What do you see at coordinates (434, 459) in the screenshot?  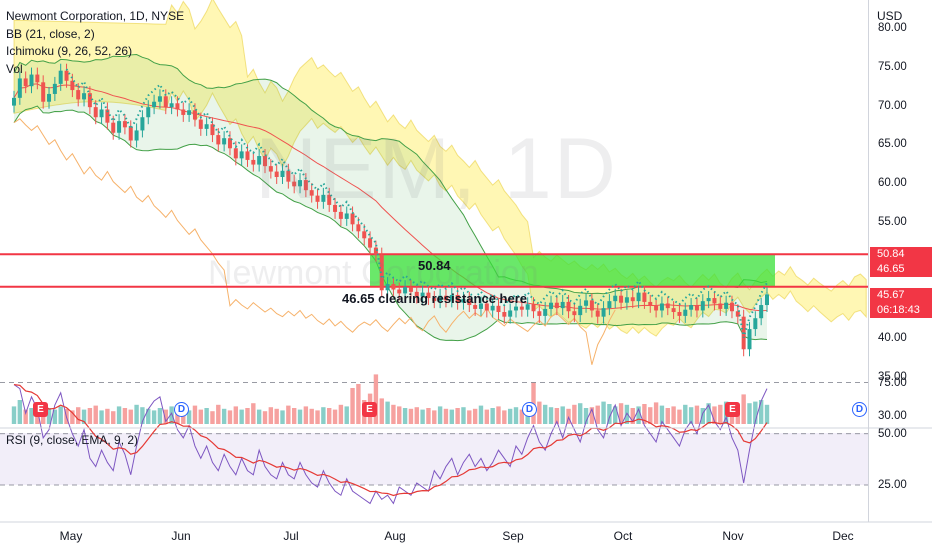 I see `rsi-band` at bounding box center [434, 459].